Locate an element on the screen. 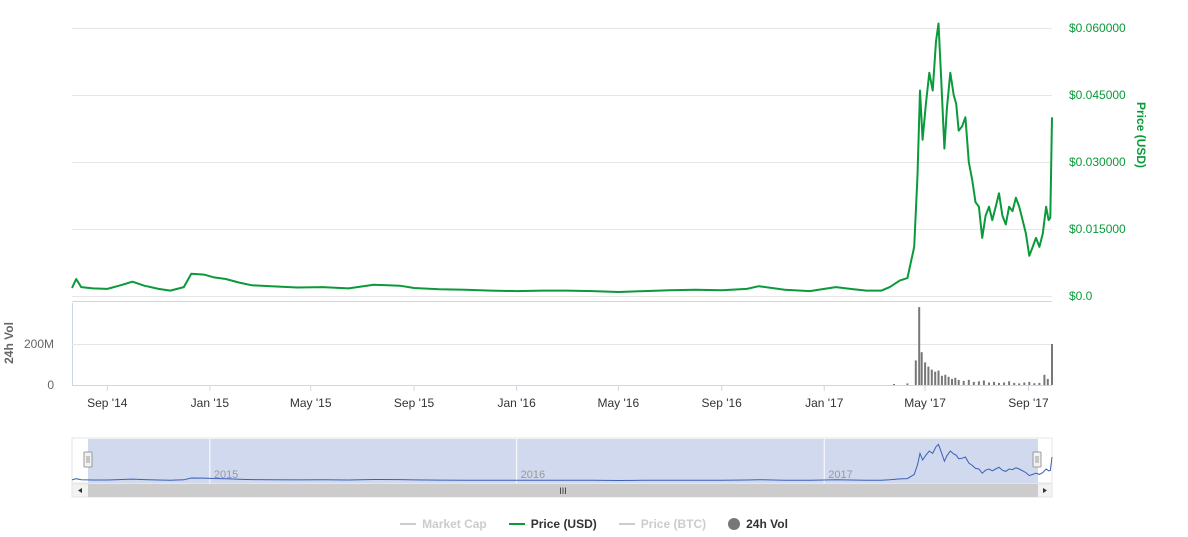  legend-item-price-usd: Price (USD) is located at coordinates (552, 524).